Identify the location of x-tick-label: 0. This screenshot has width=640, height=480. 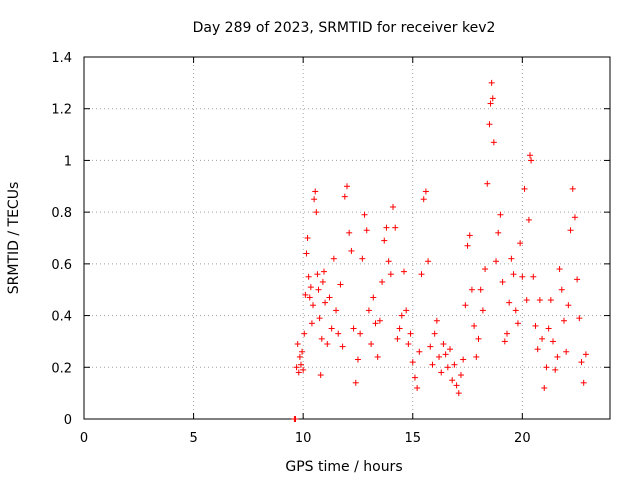
(84, 438).